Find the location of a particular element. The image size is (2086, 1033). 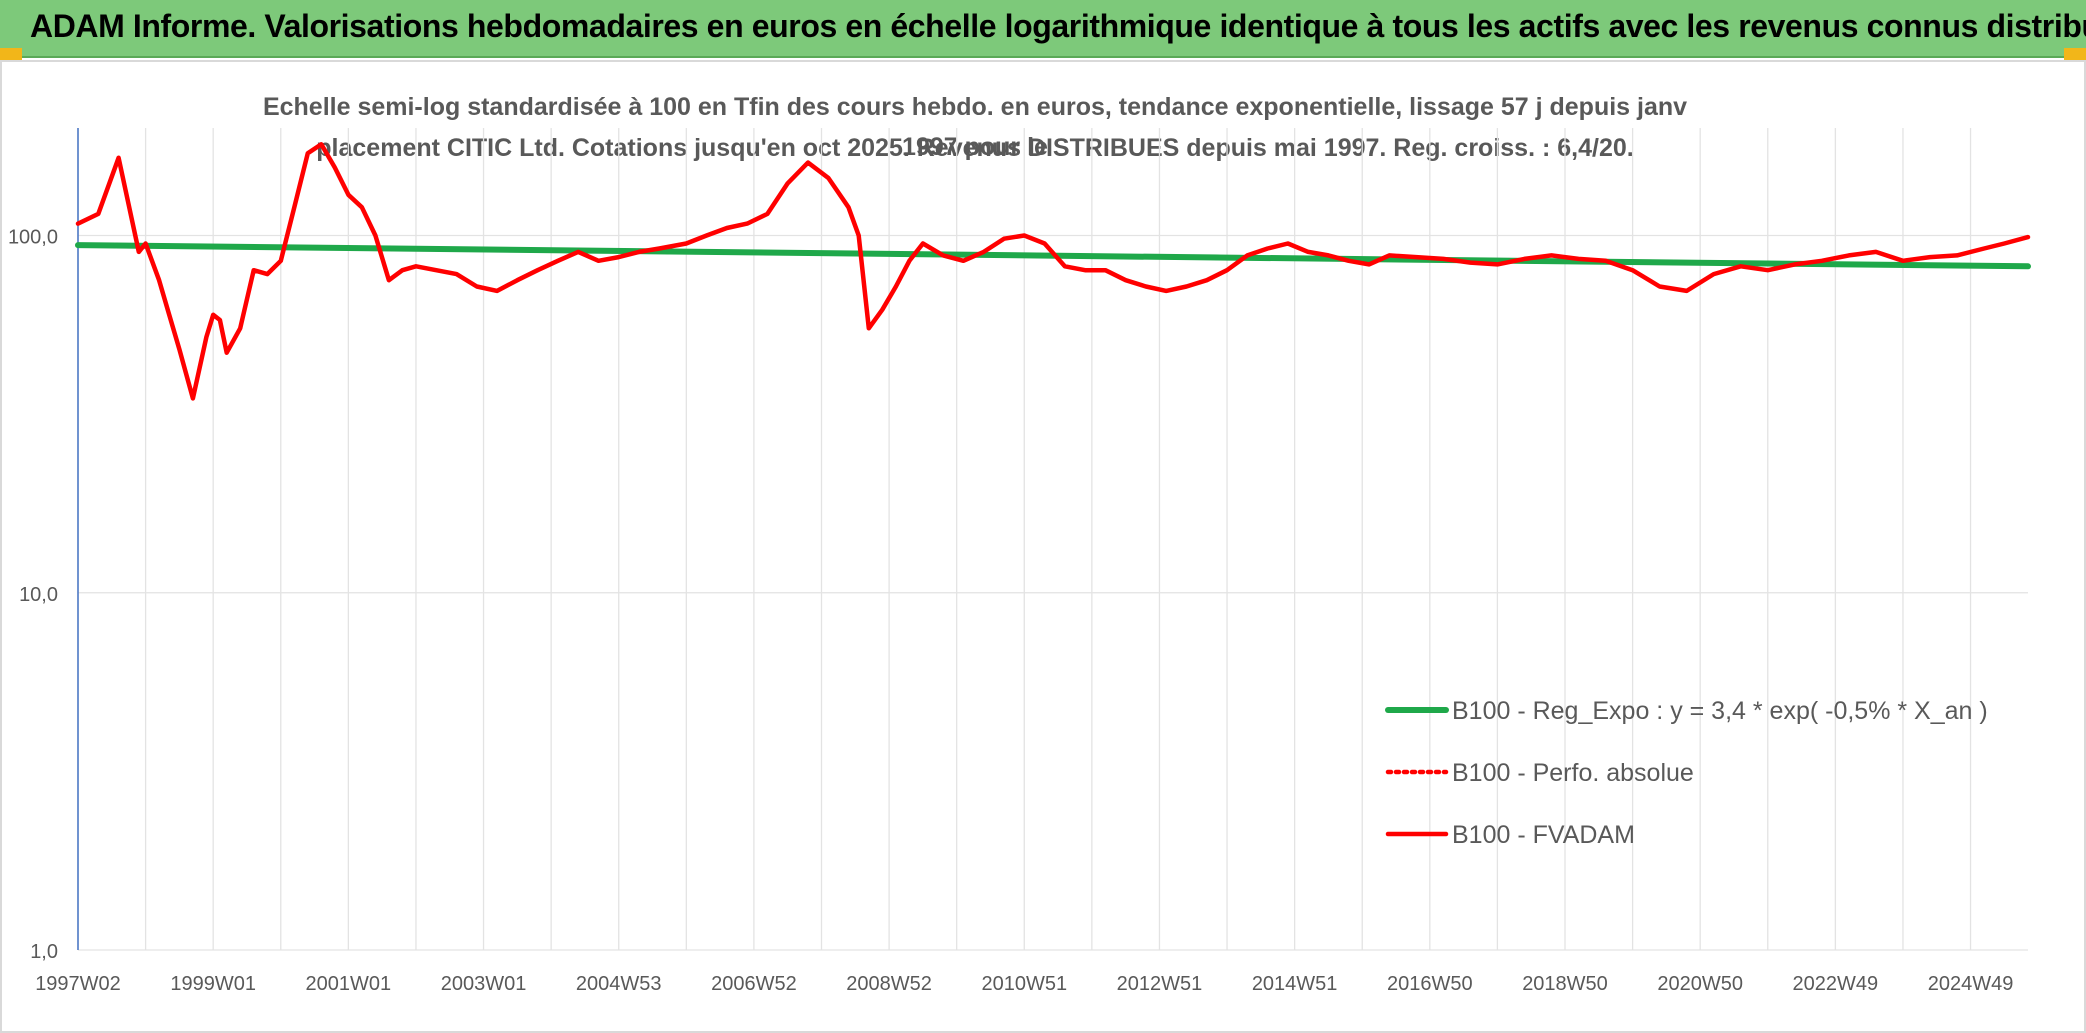

y-tick-label: 1,0 is located at coordinates (44, 952).